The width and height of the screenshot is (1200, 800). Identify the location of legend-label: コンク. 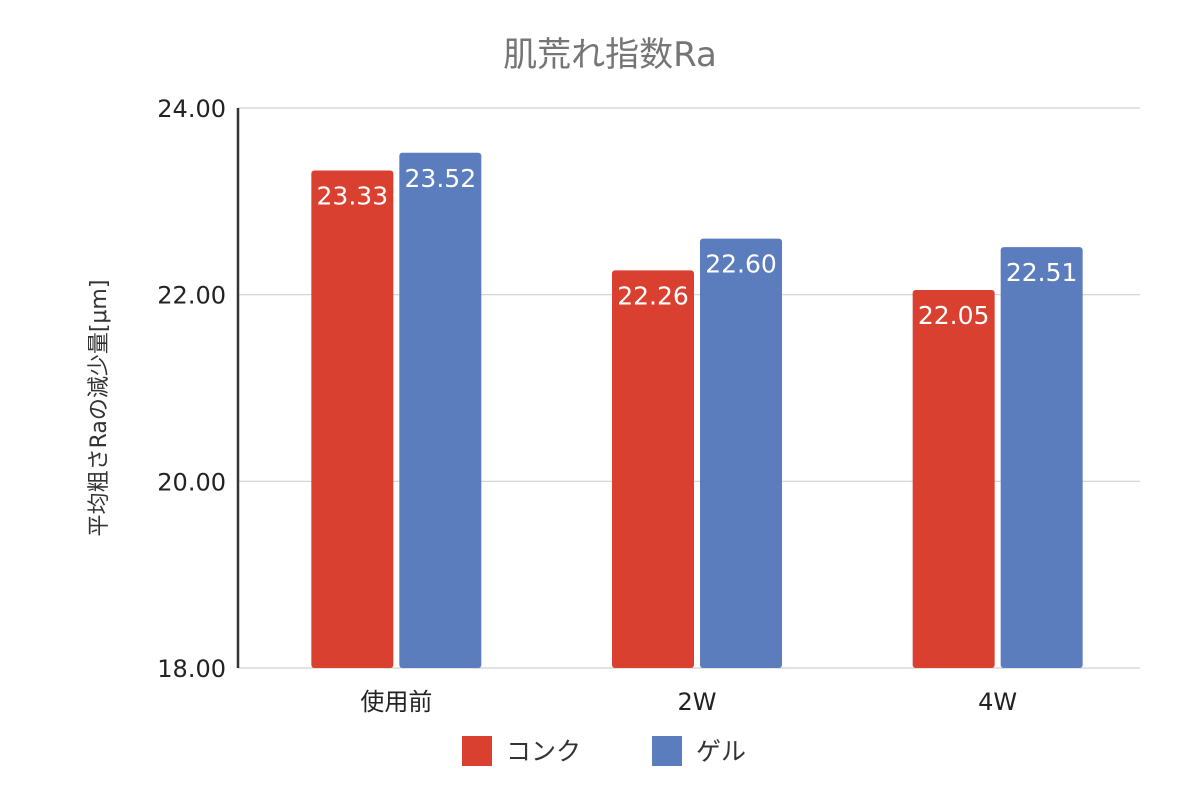
(543, 751).